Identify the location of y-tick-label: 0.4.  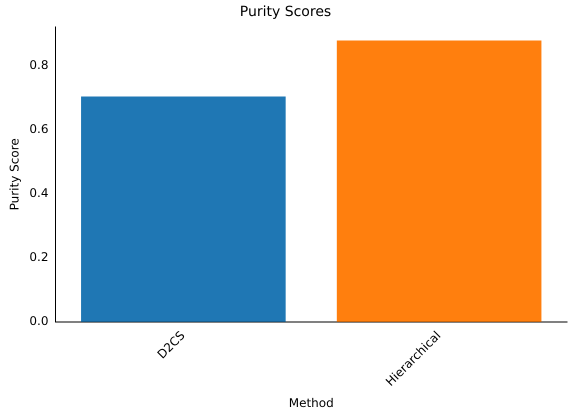
(38, 193).